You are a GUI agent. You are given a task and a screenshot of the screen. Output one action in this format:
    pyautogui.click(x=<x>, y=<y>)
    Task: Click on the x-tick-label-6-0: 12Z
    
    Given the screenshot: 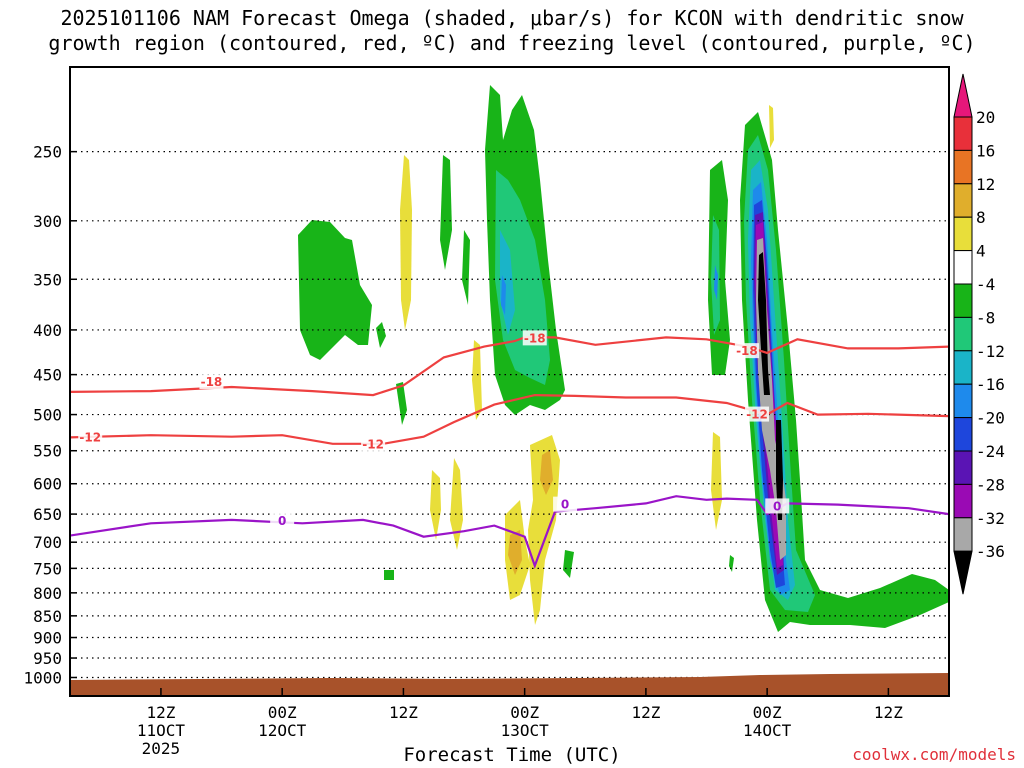 What is the action you would take?
    pyautogui.click(x=888, y=712)
    